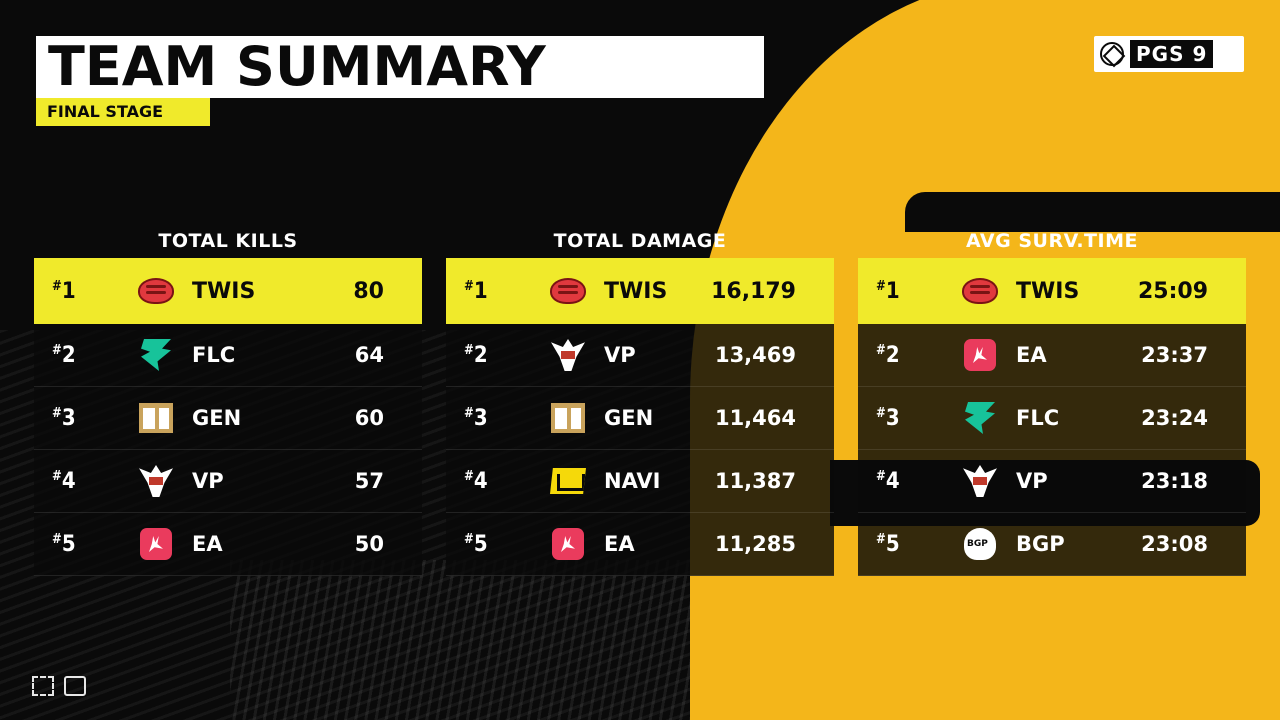 This screenshot has width=1280, height=720. I want to click on stat-value: 11,464, so click(755, 418).